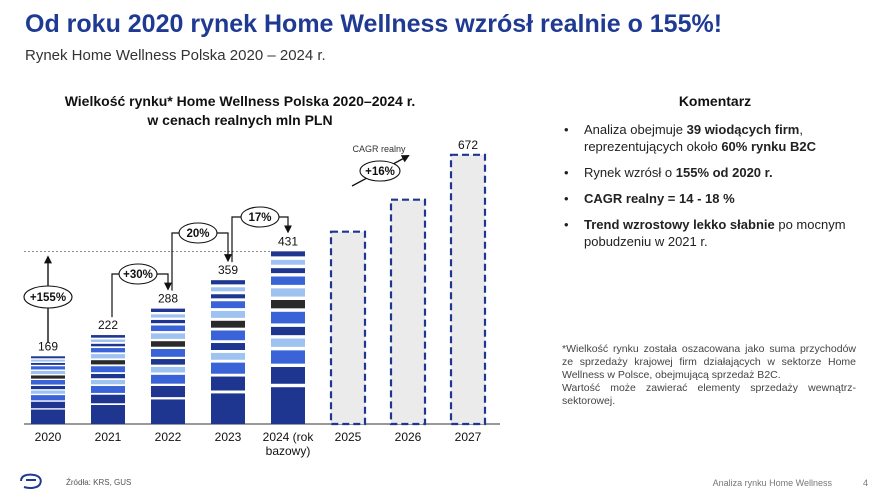  What do you see at coordinates (408, 437) in the screenshot?
I see `category-label: 2026` at bounding box center [408, 437].